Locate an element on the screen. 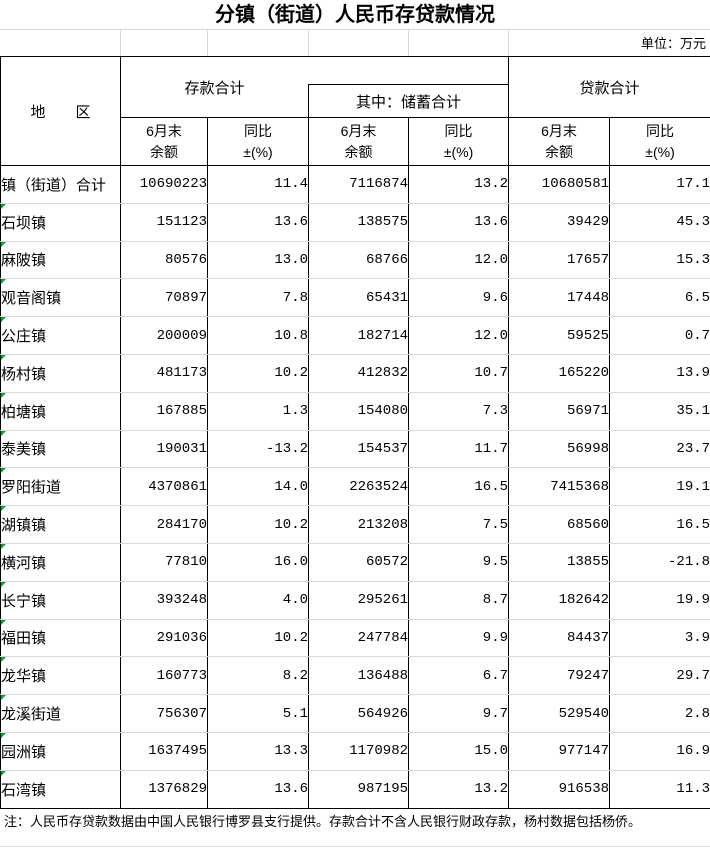 Image resolution: width=710 pixels, height=849 pixels. area-cell: 石湾镇 is located at coordinates (60, 789).